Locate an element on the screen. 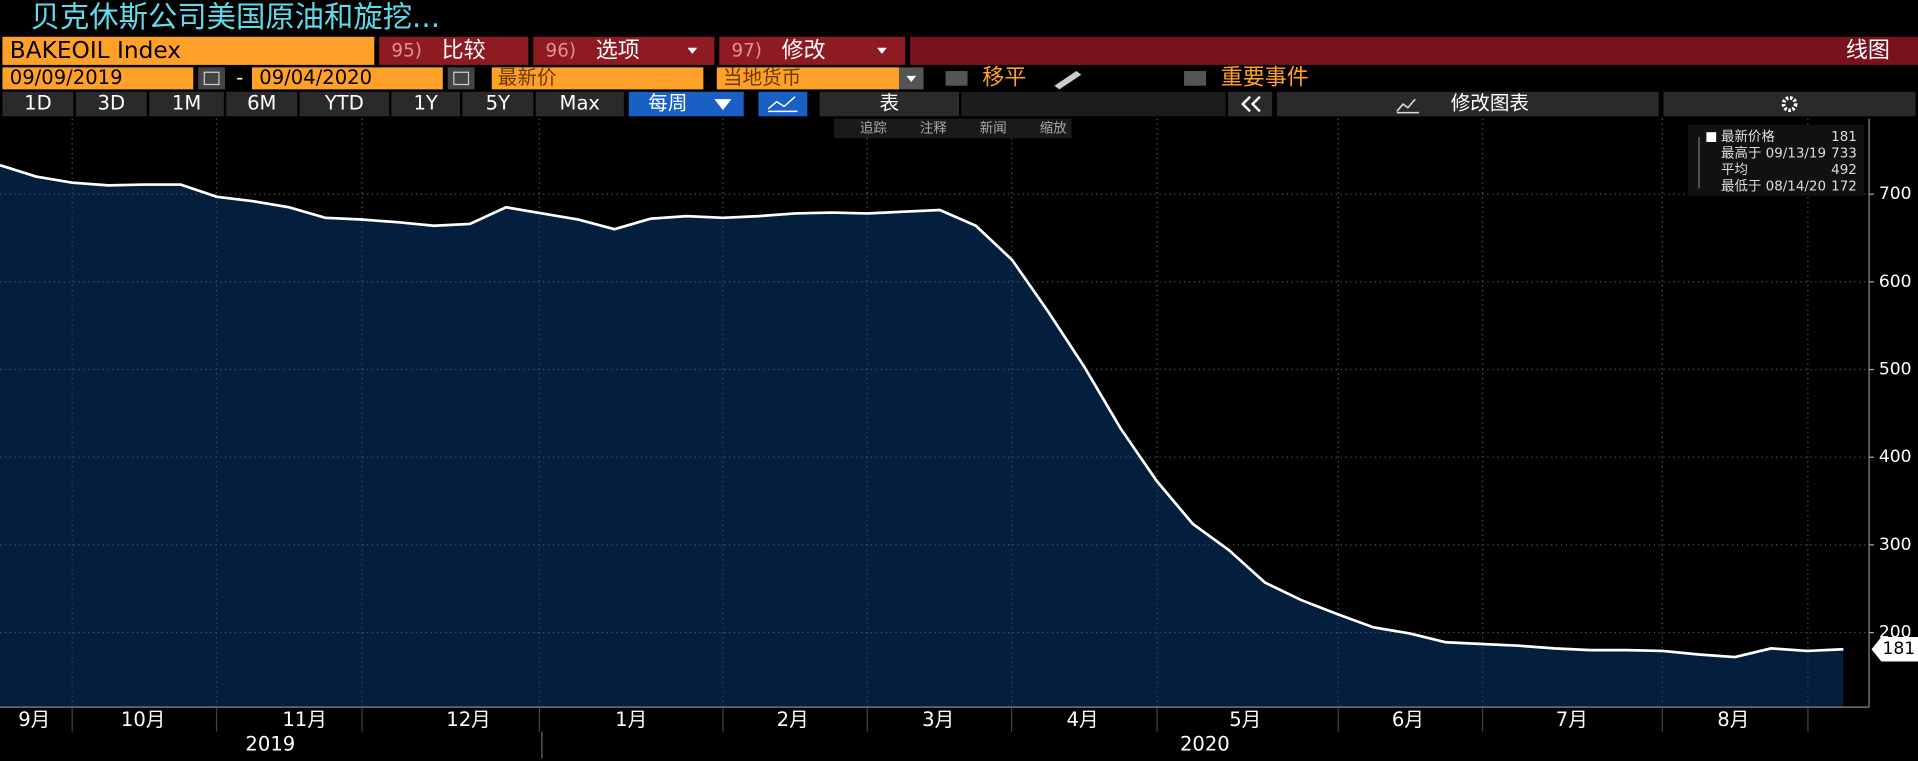 Image resolution: width=1918 pixels, height=761 pixels. x-tick-label: 9月 is located at coordinates (34, 719).